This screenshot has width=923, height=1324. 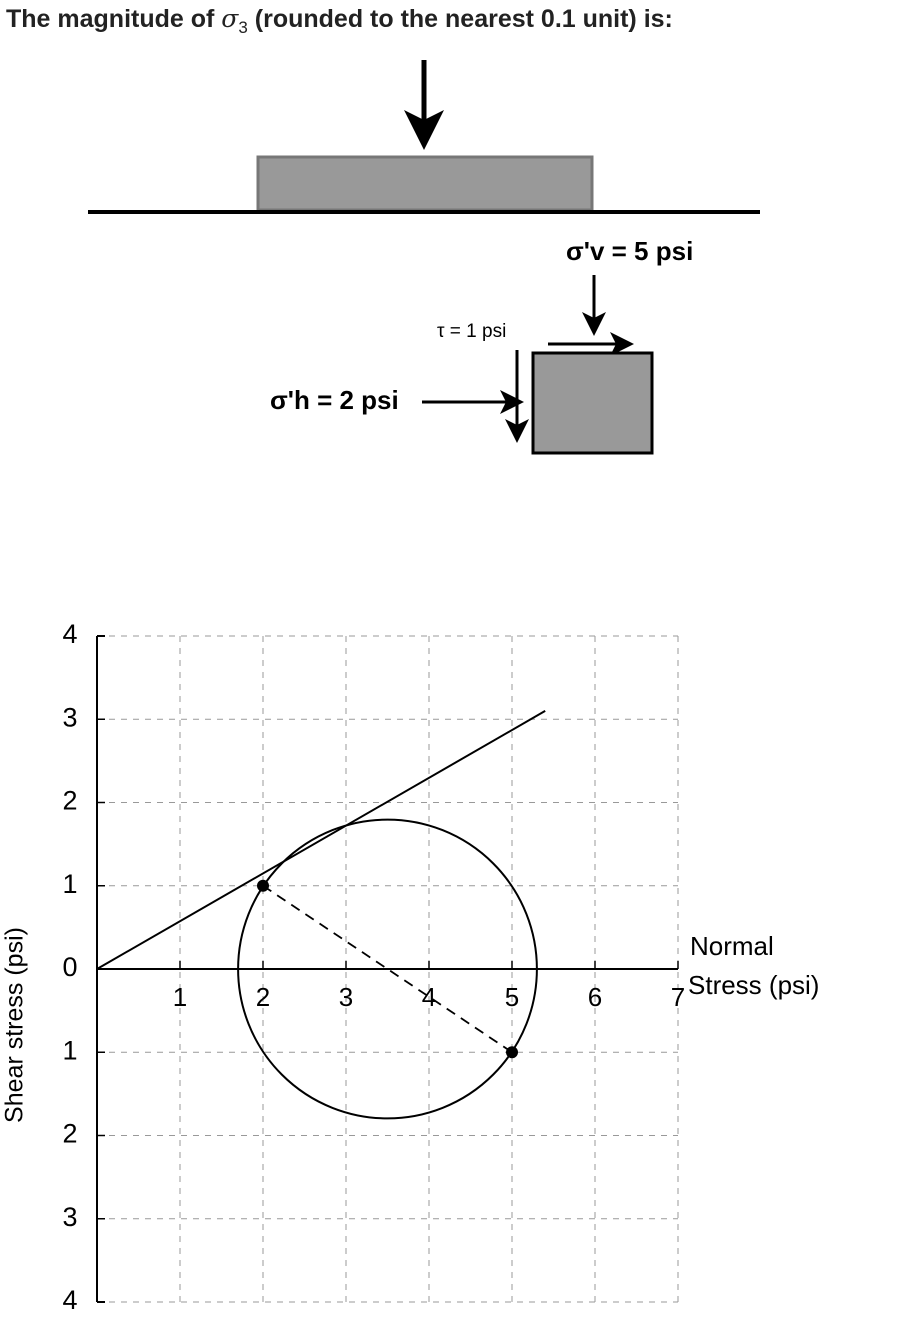 What do you see at coordinates (15, 1025) in the screenshot?
I see `y-axis-label: Shear stress (psi)` at bounding box center [15, 1025].